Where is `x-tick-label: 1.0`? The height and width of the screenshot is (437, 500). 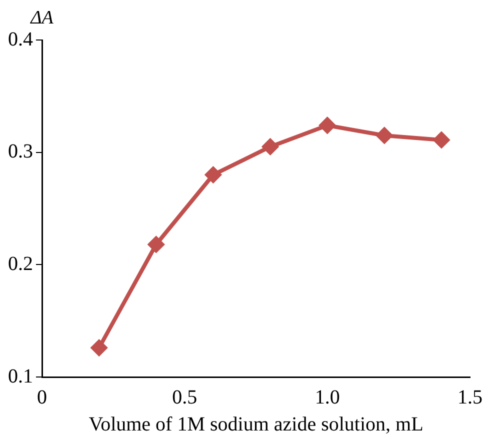
x-tick-label: 1.0 is located at coordinates (327, 397).